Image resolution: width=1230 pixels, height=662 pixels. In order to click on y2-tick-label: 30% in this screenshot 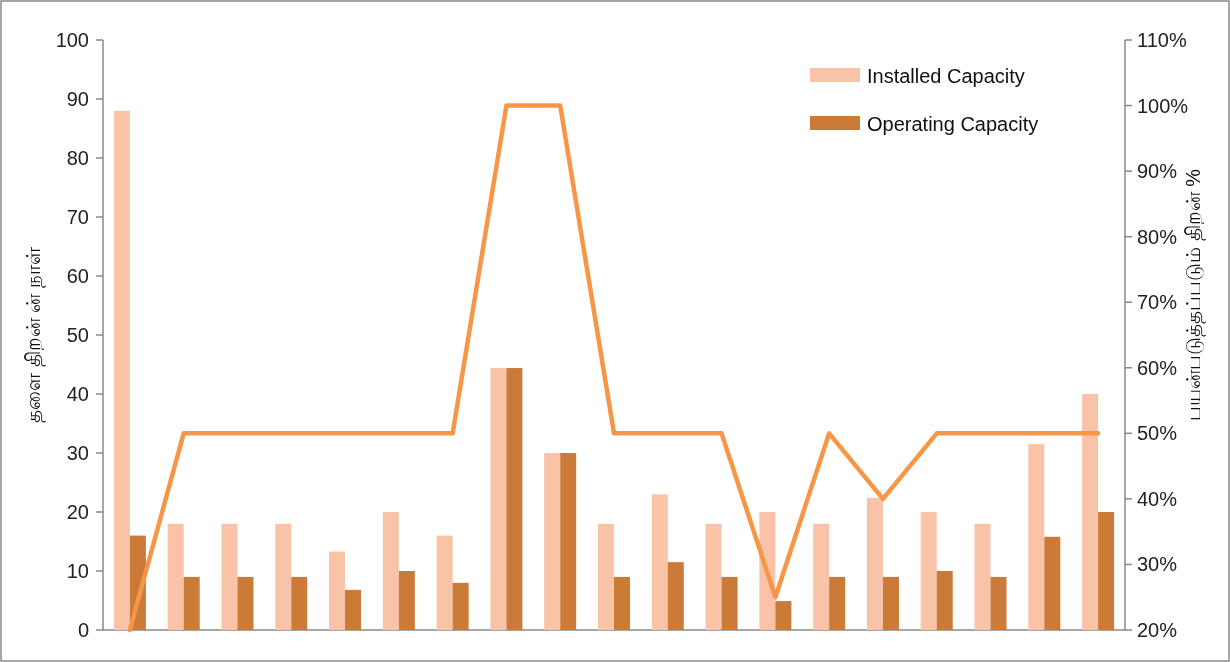, I will do `click(1157, 564)`.